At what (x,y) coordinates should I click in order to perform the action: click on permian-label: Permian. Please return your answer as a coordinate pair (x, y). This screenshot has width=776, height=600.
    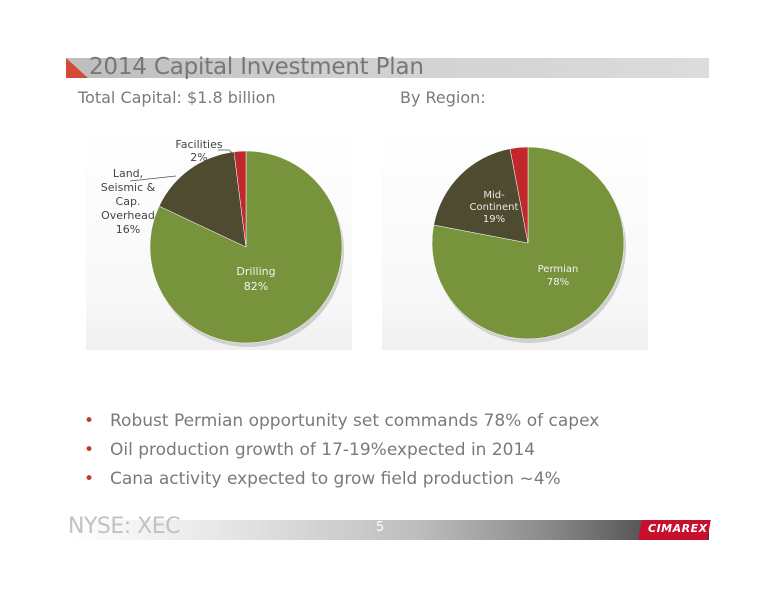
    Looking at the image, I should click on (558, 269).